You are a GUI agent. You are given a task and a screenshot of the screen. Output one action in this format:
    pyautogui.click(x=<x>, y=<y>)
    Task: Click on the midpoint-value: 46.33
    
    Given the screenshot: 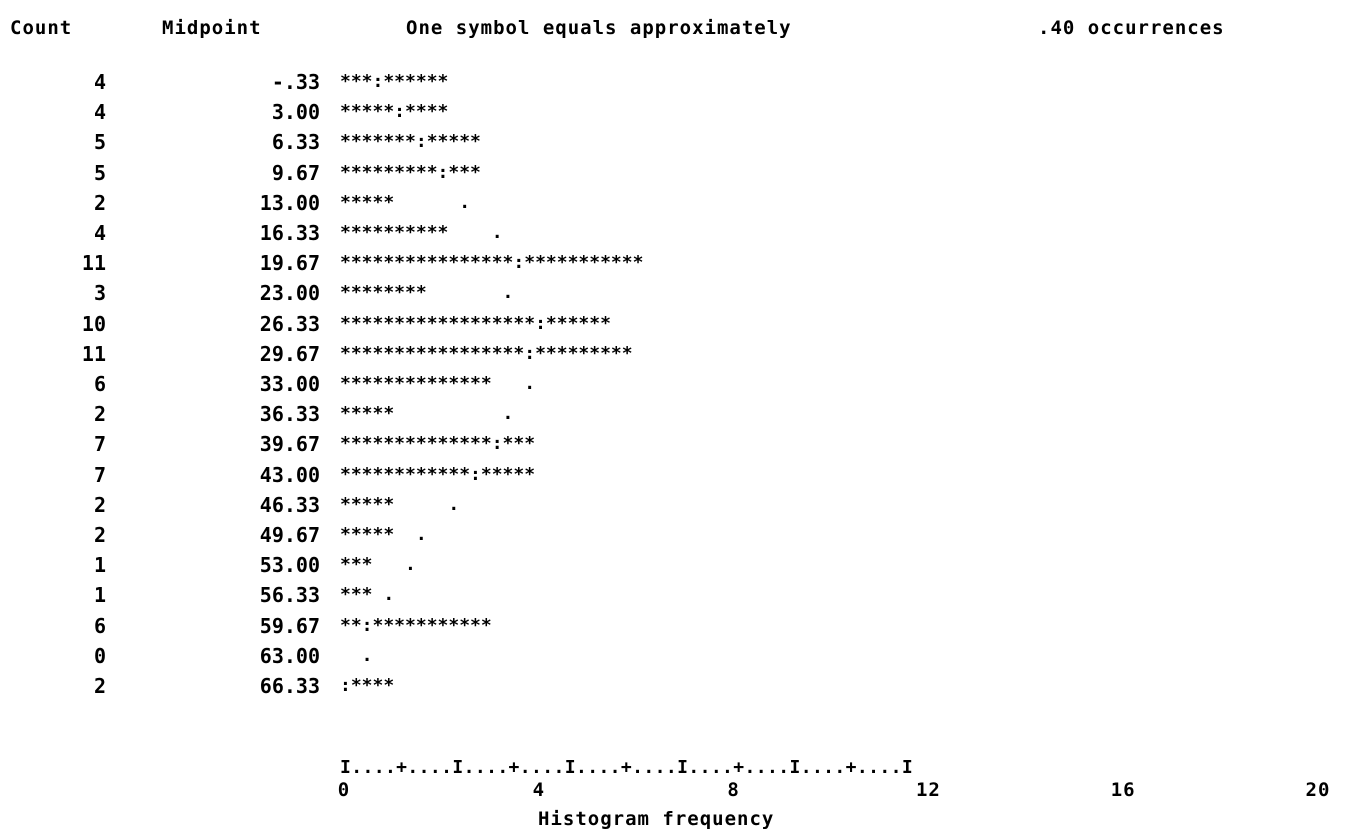 What is the action you would take?
    pyautogui.click(x=289, y=504)
    